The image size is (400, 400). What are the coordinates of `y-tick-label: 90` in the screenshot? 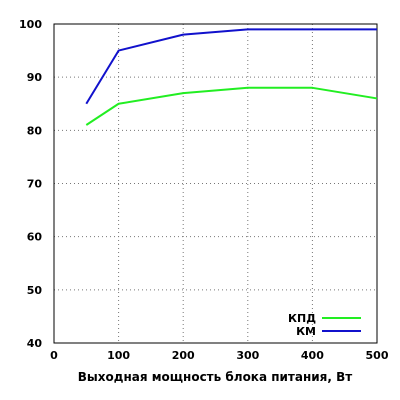 It's located at (35, 77).